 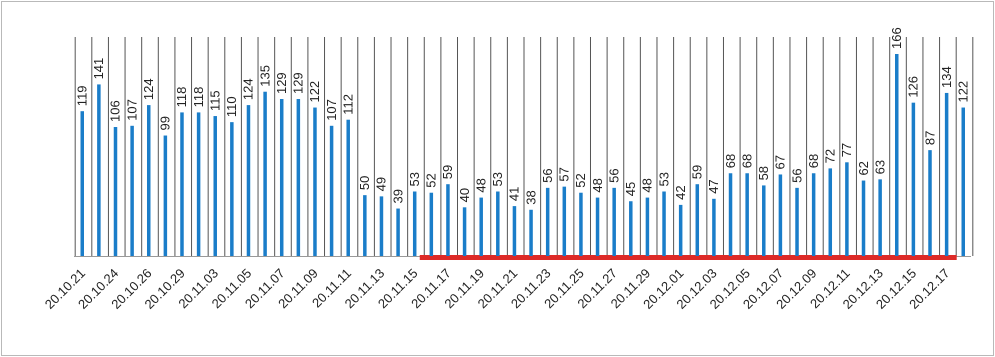 I want to click on data-label: 141, so click(x=98, y=69).